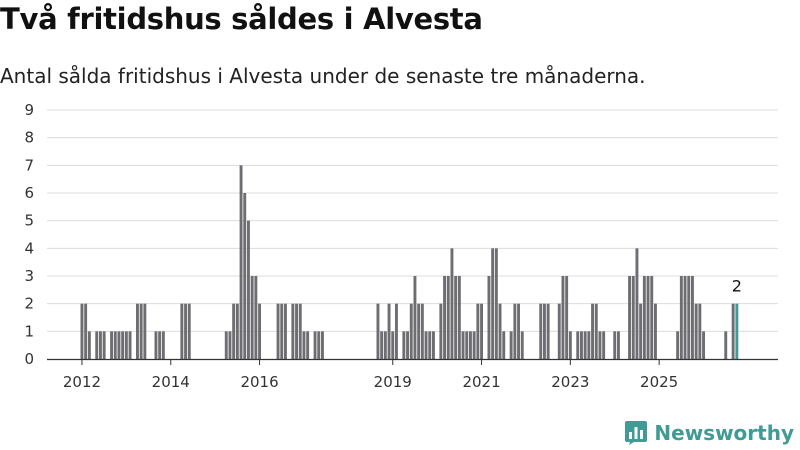 Image resolution: width=800 pixels, height=450 pixels. I want to click on y-tick-label: 6, so click(29, 193).